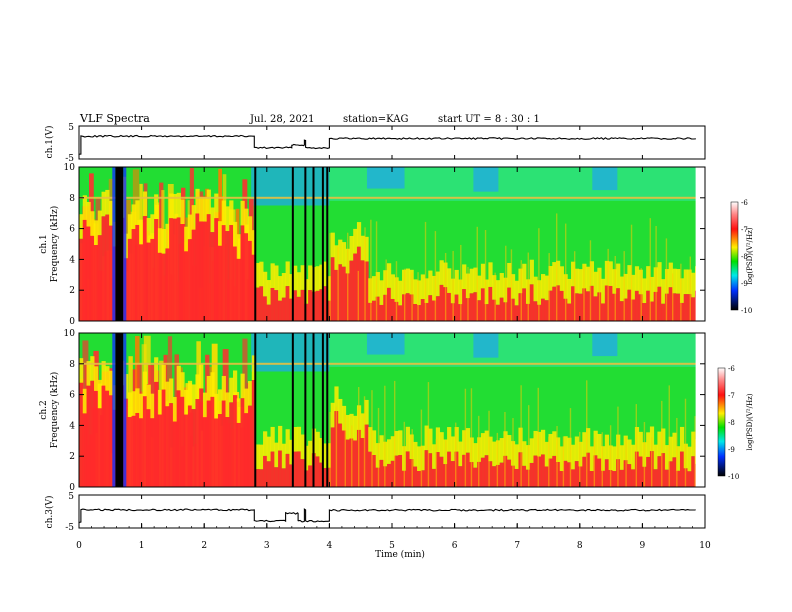 The image size is (792, 612). What do you see at coordinates (70, 168) in the screenshot?
I see `spec-ytick-label: 10` at bounding box center [70, 168].